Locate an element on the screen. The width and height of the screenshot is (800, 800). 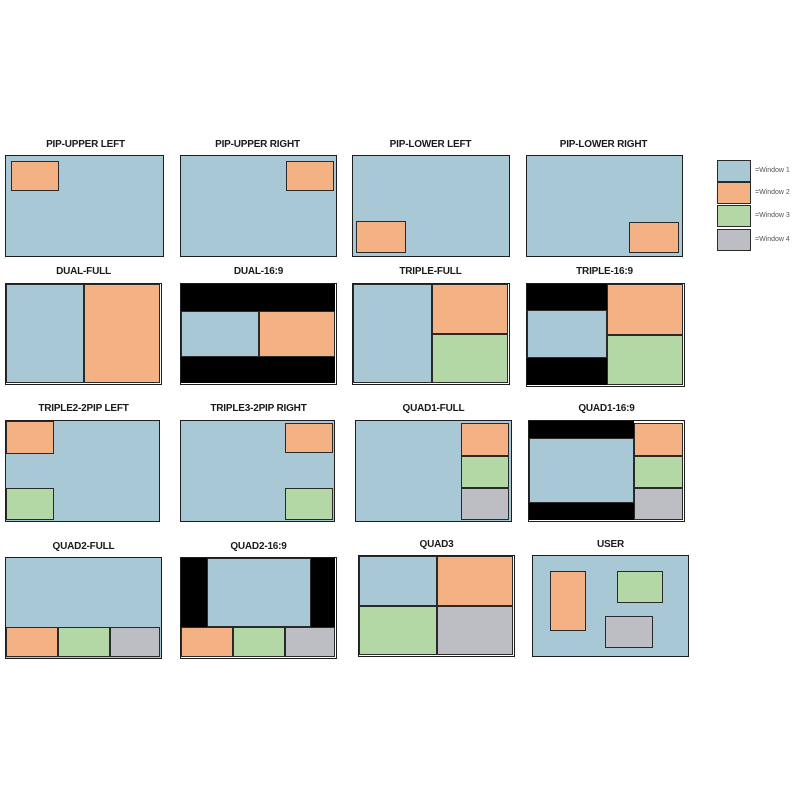
legend-label-window-2: =Window 2 is located at coordinates (772, 192).